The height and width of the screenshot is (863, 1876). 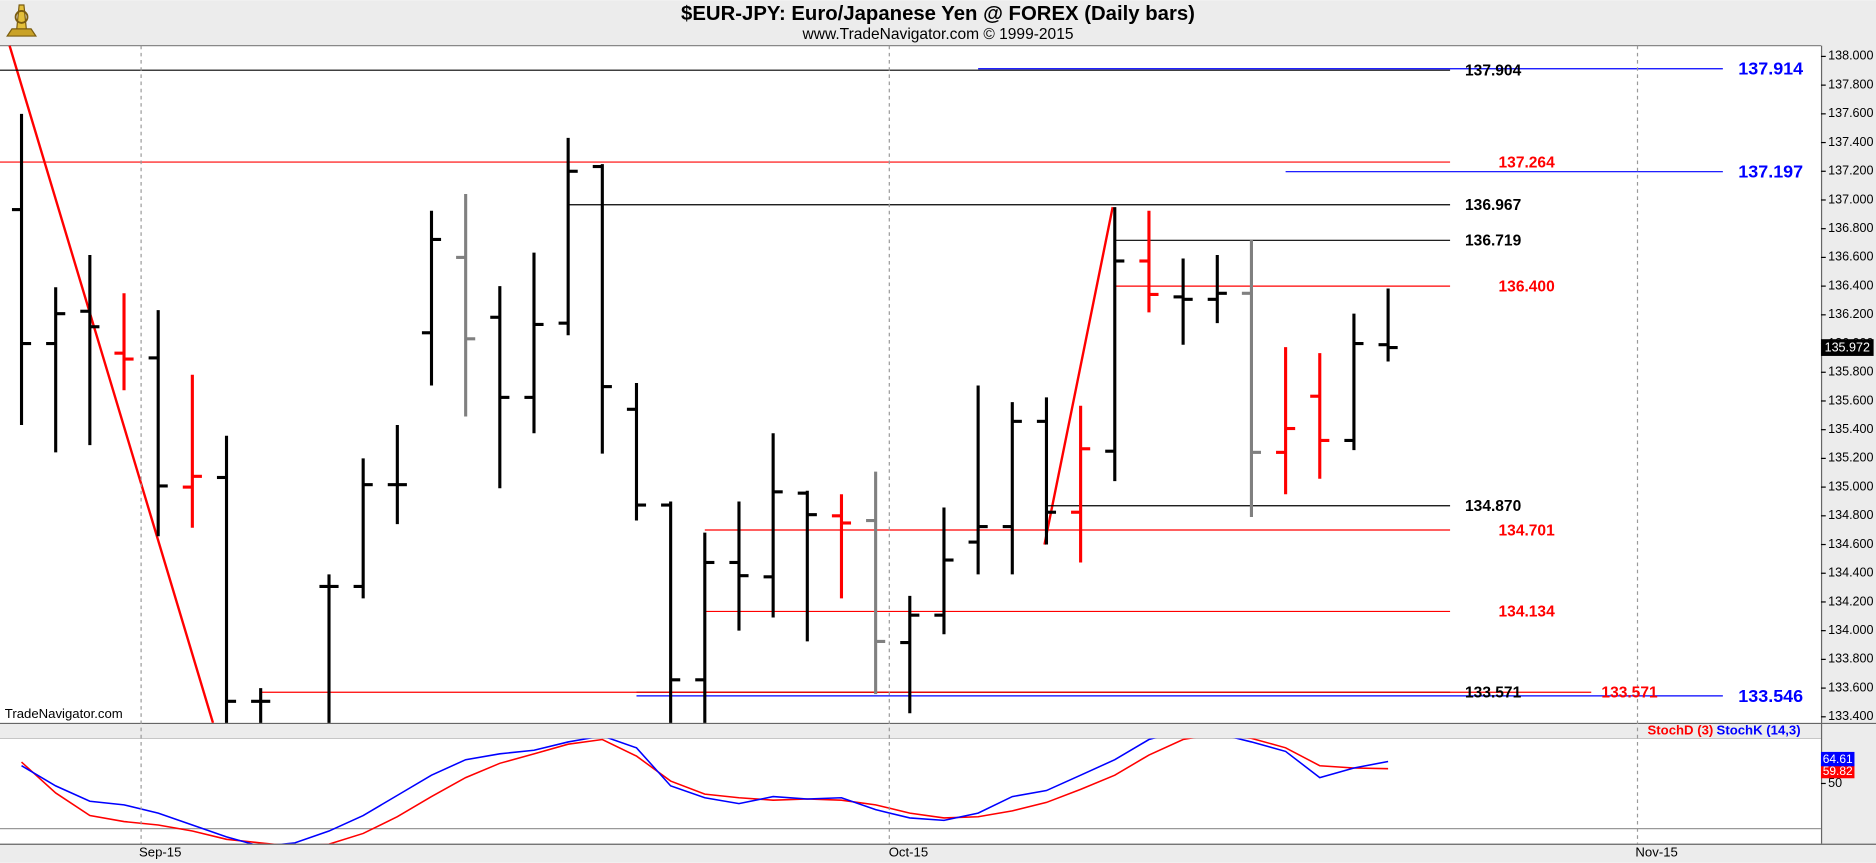 What do you see at coordinates (1493, 205) in the screenshot?
I see `level-label: 136.967` at bounding box center [1493, 205].